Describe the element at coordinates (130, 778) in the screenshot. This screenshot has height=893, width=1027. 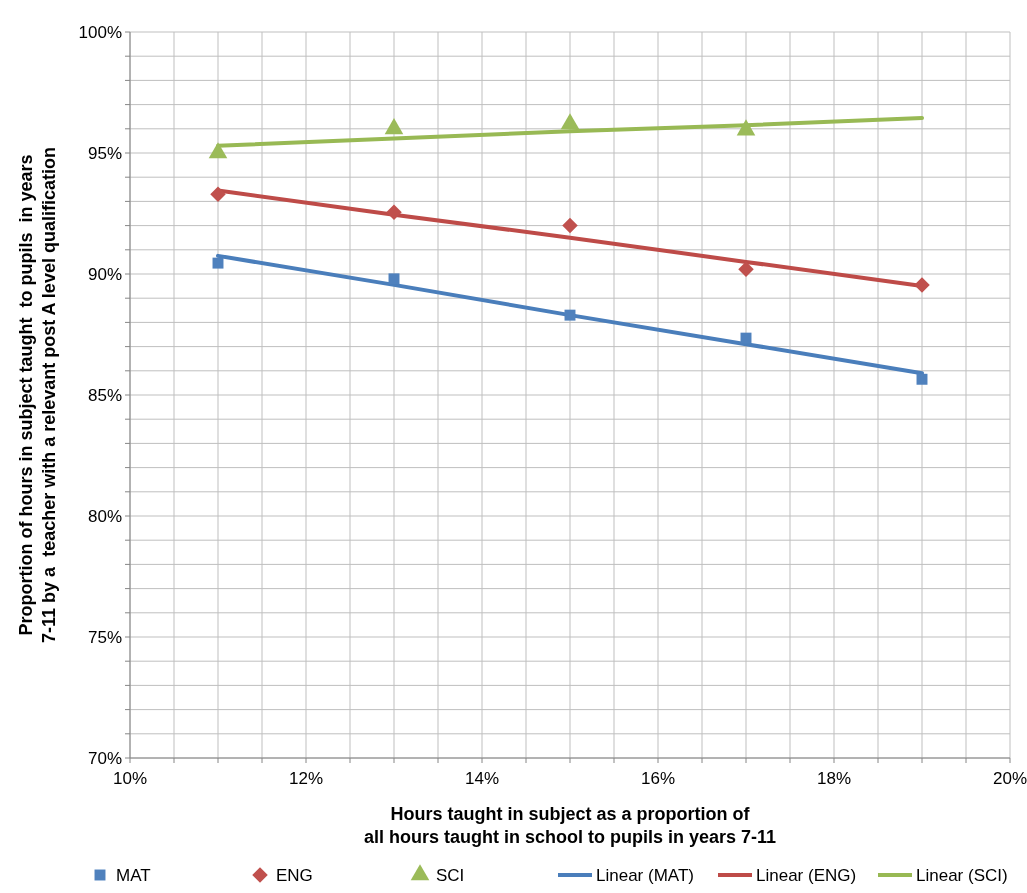
I see `x-tick-label: 10%` at that location.